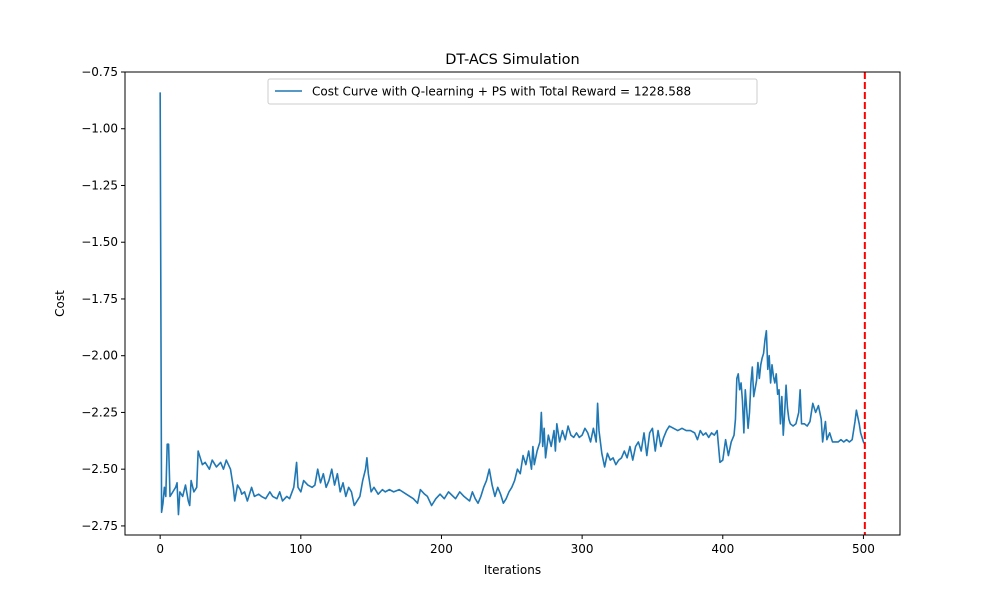 Image resolution: width=1000 pixels, height=600 pixels. Describe the element at coordinates (582, 549) in the screenshot. I see `x-tick-label: 300` at that location.